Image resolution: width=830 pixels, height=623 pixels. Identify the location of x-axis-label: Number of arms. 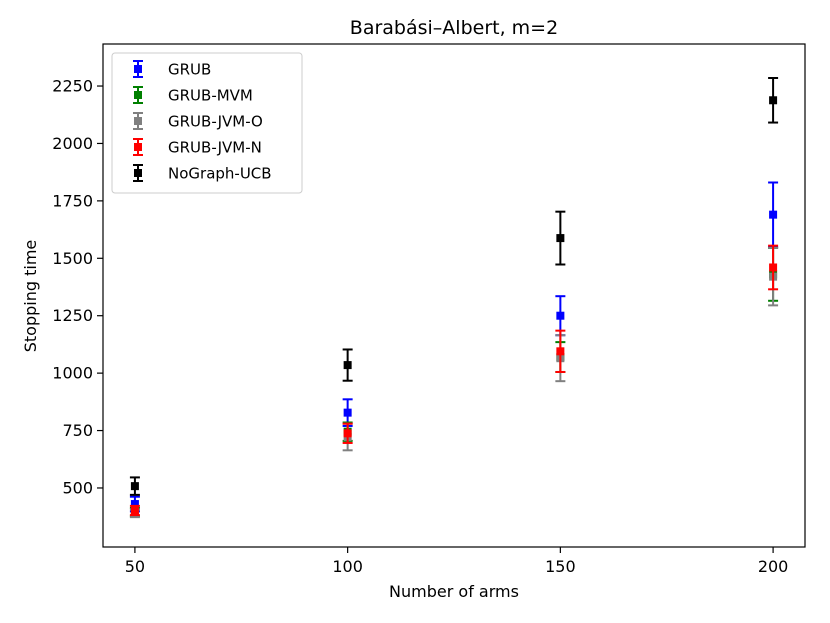
(454, 591).